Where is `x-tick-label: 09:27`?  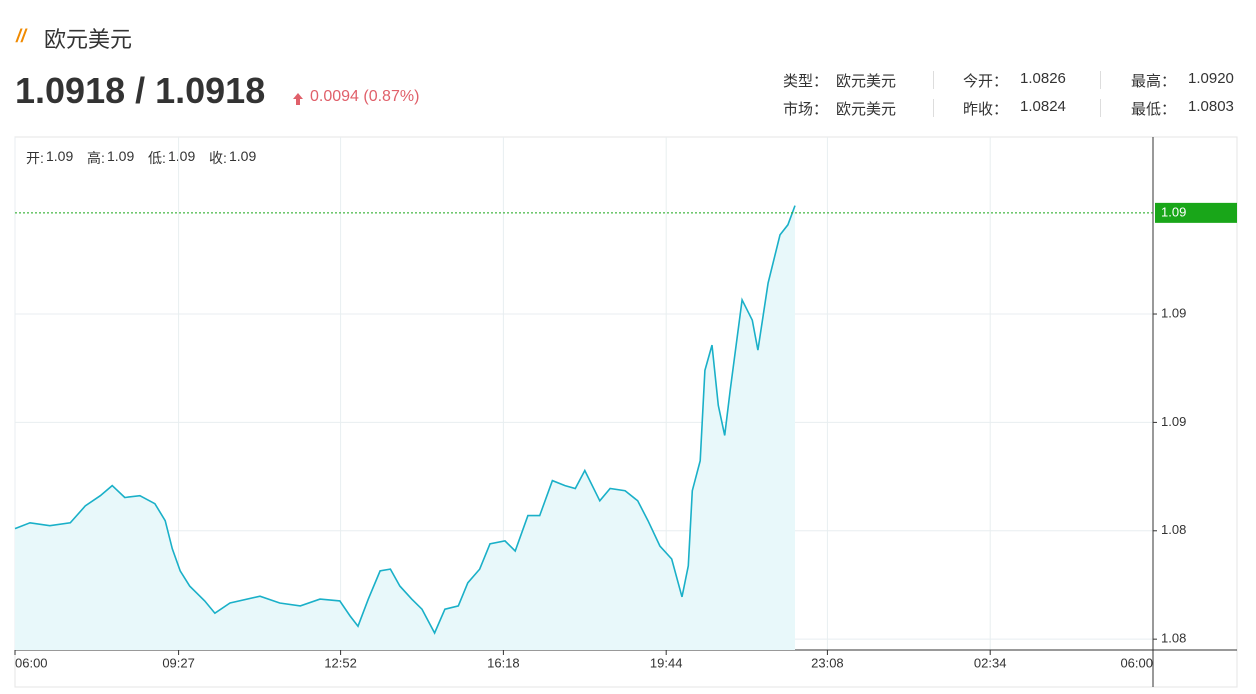
x-tick-label: 09:27 is located at coordinates (178, 662).